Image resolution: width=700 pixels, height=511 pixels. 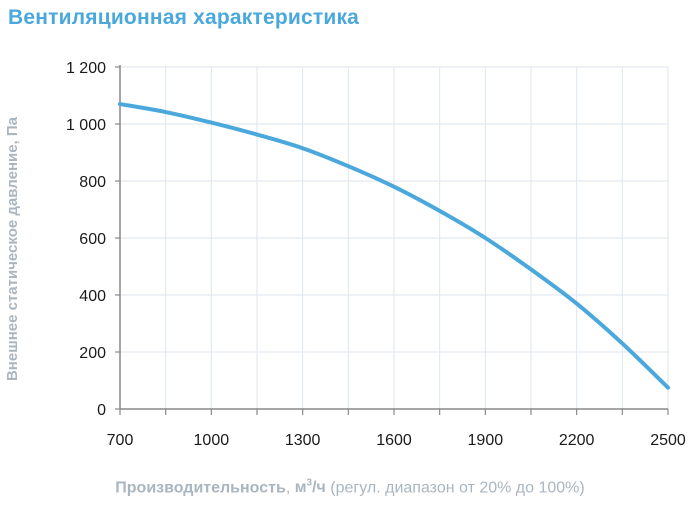 I want to click on chart-title: Вентиляционная характеристика, so click(x=184, y=17).